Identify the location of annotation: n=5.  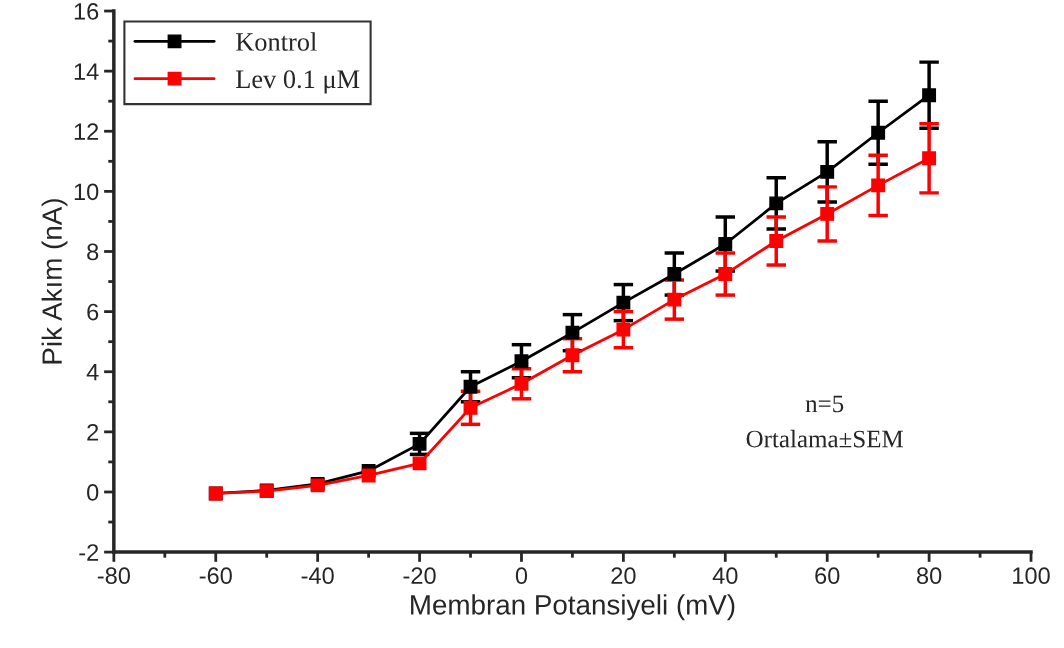
(824, 404).